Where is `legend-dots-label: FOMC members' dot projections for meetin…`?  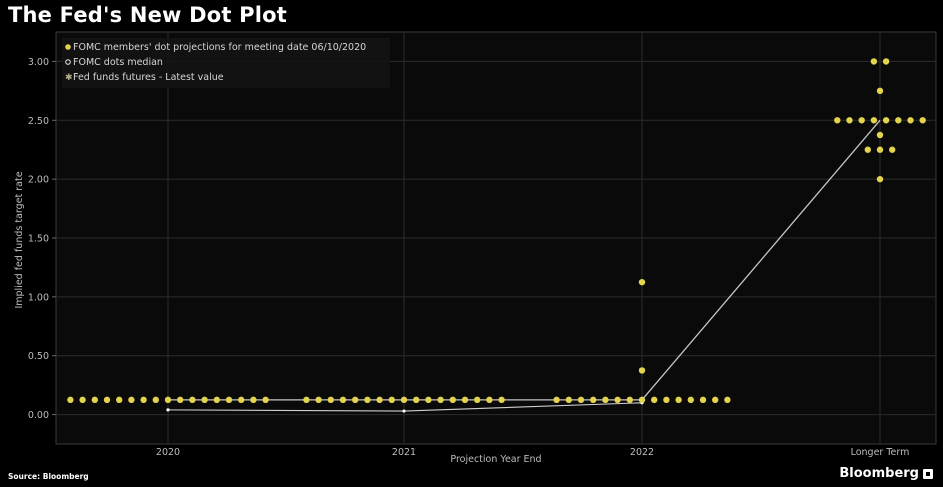 legend-dots-label: FOMC members' dot projections for meetin… is located at coordinates (219, 47).